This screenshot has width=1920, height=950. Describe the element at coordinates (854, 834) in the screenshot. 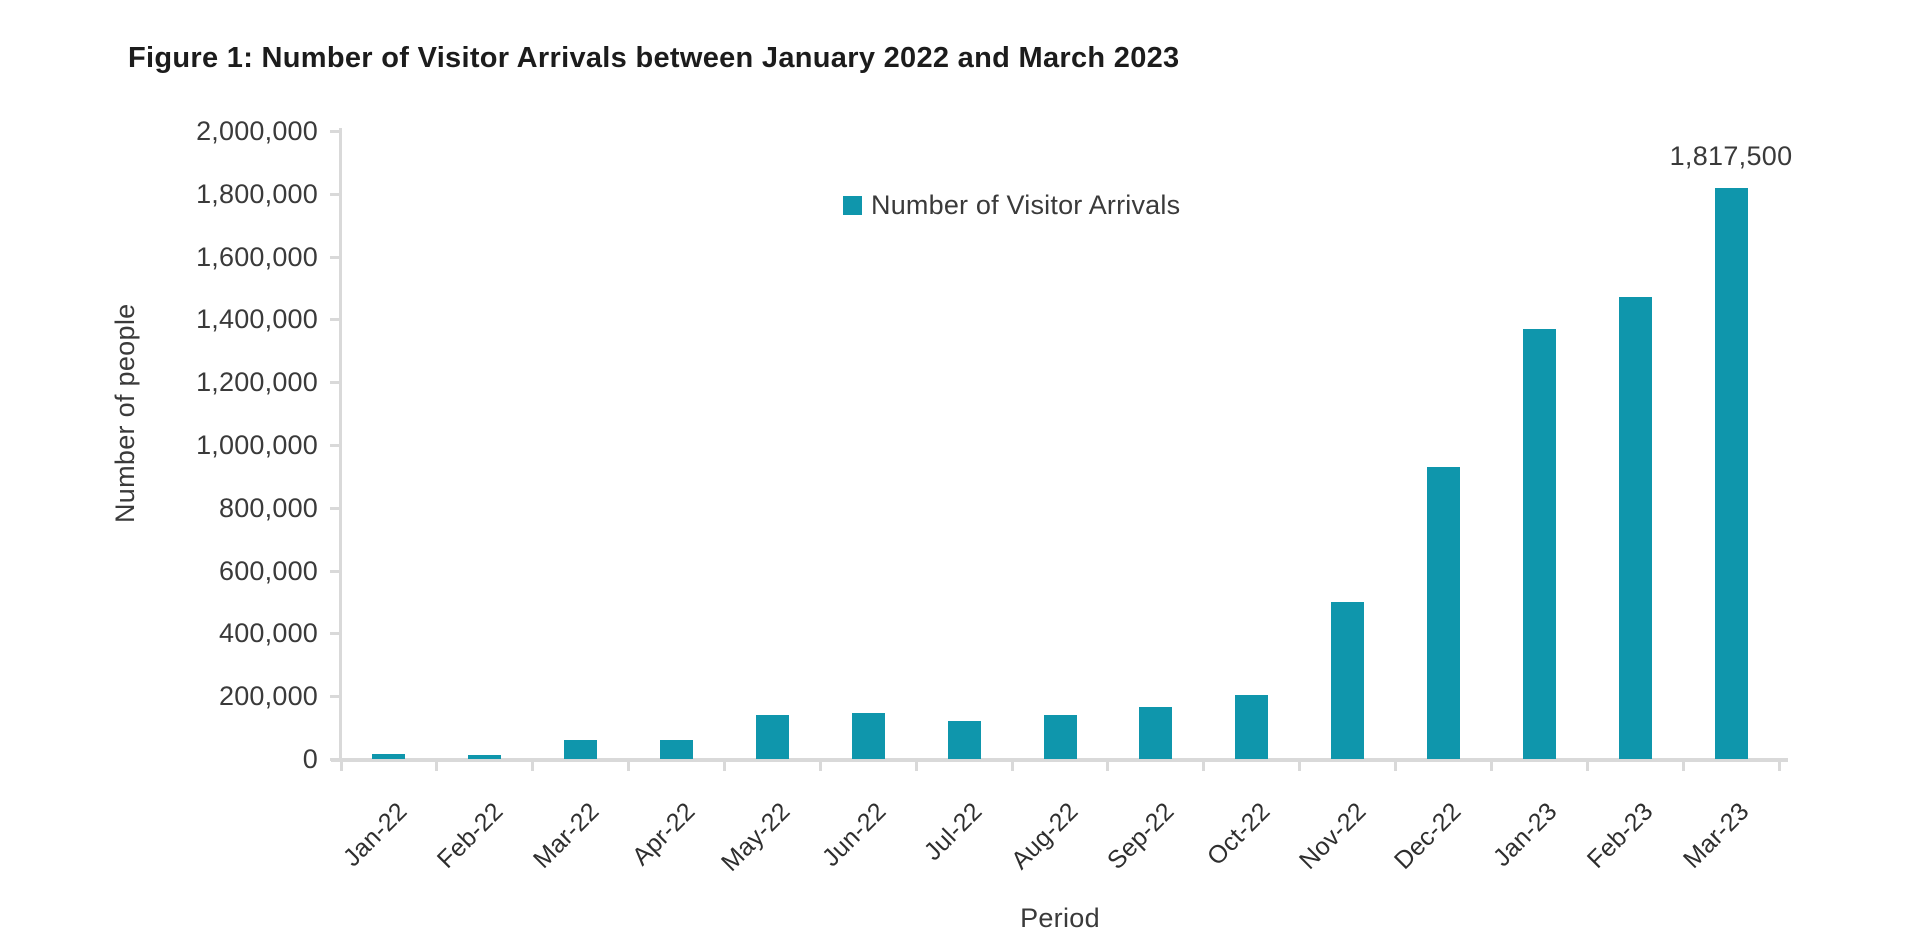

I see `x-category-label: Jun-22` at that location.